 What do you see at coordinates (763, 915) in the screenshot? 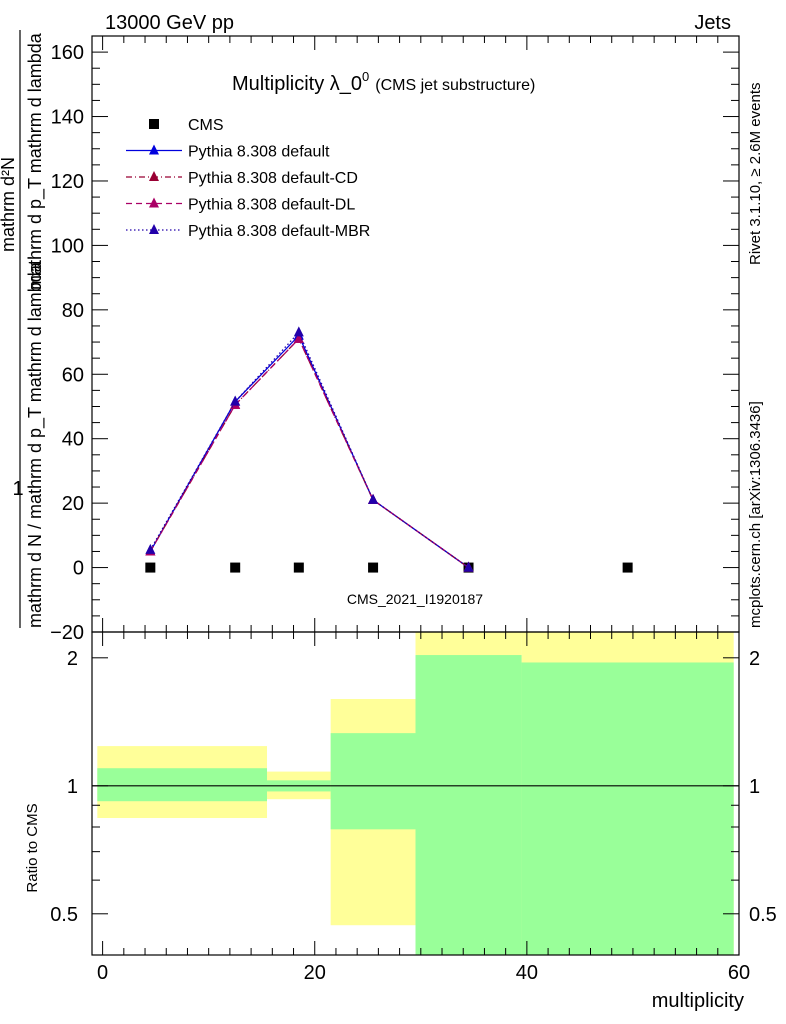
I see `ratio-y-tick-label-right: 0.5` at bounding box center [763, 915].